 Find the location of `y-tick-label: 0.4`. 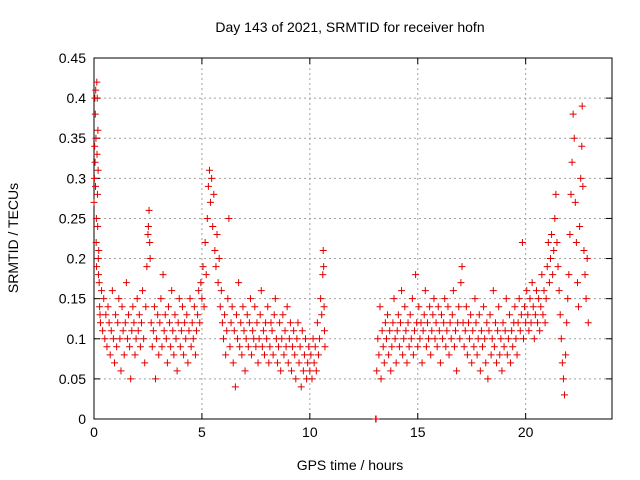

y-tick-label: 0.4 is located at coordinates (77, 98).